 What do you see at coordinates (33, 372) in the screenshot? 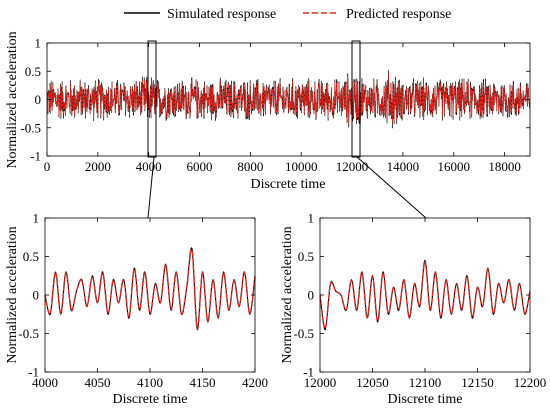
I see `zoom-plot-1-ytick-label: -1` at bounding box center [33, 372].